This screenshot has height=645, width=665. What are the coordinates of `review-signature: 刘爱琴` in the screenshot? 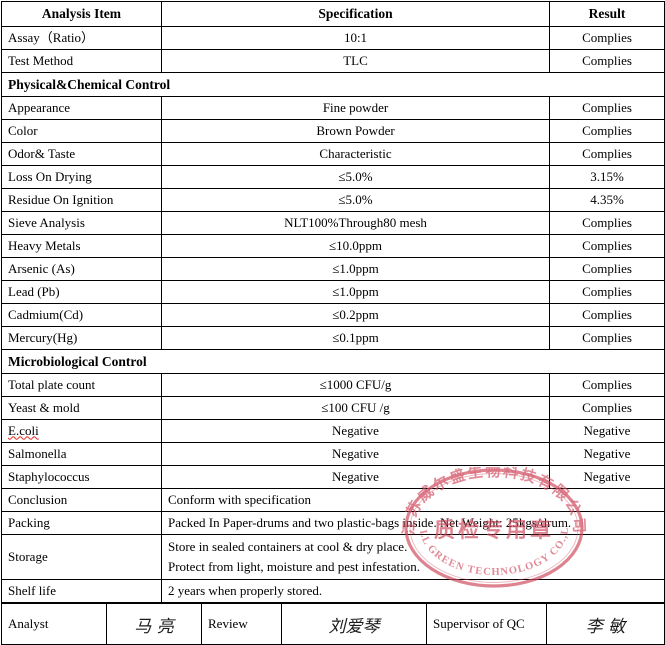 It's located at (354, 624).